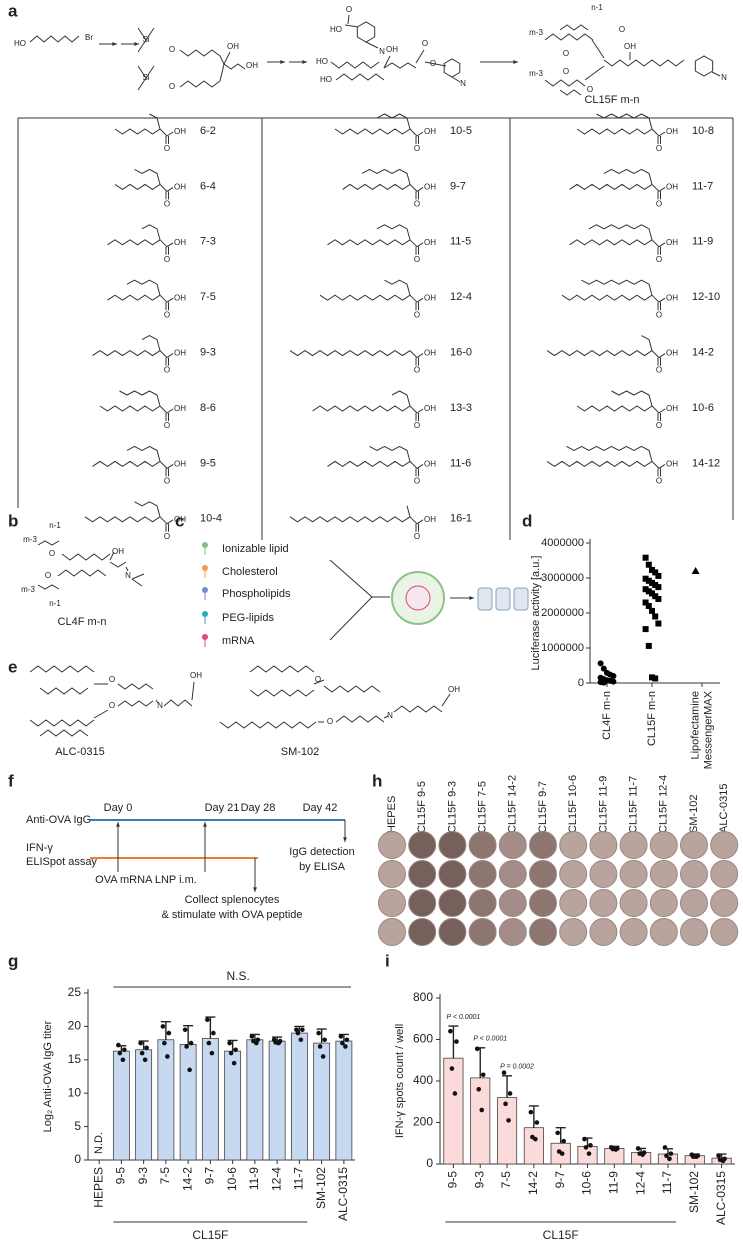 The image size is (743, 1249). I want to click on column-header: HEPES, so click(392, 814).